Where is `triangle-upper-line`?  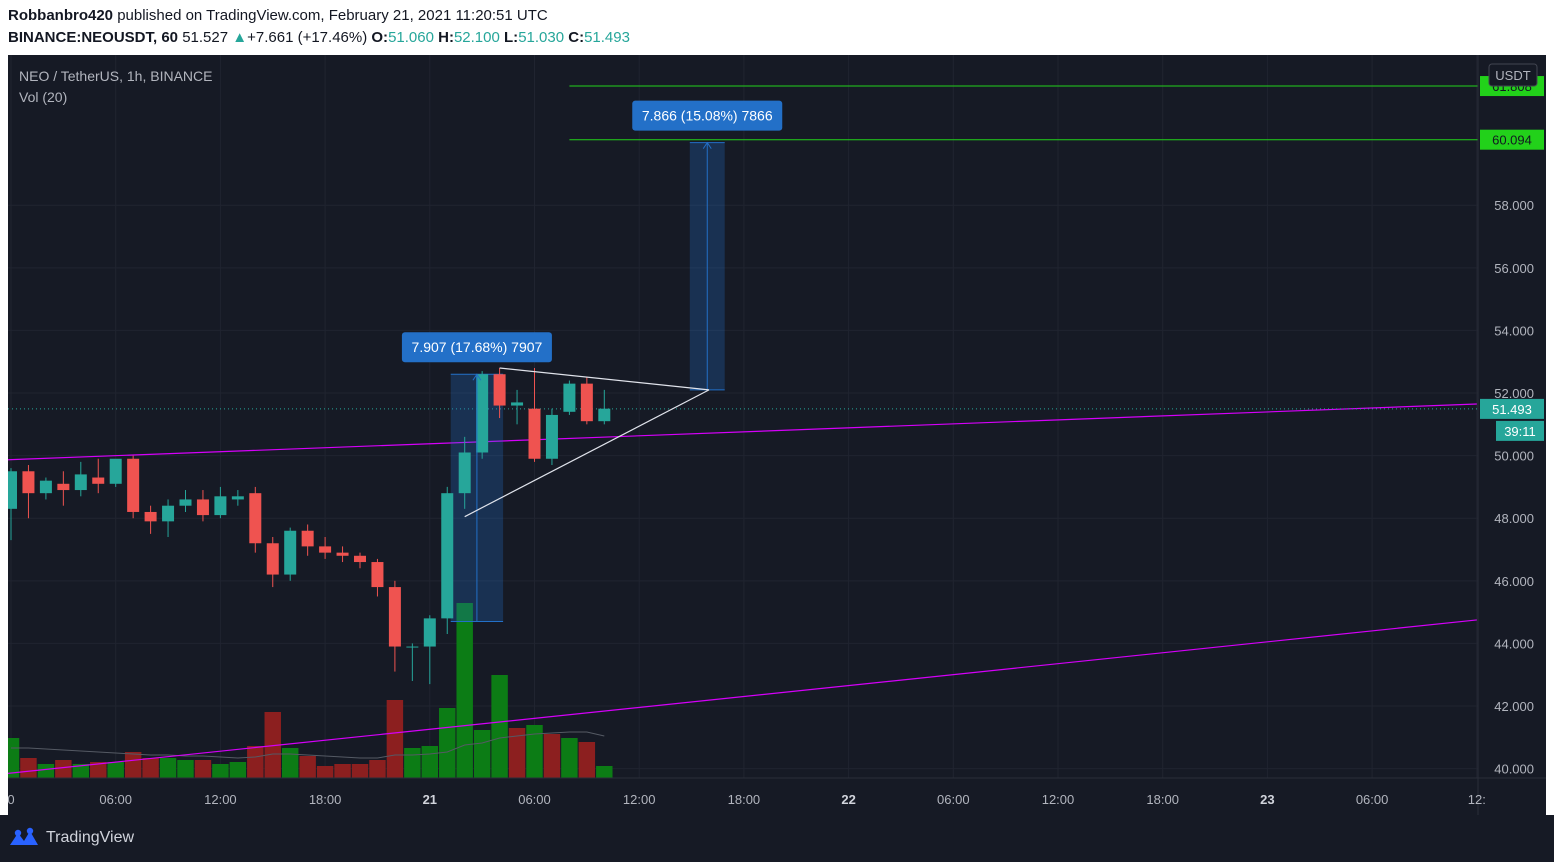
triangle-upper-line is located at coordinates (604, 379).